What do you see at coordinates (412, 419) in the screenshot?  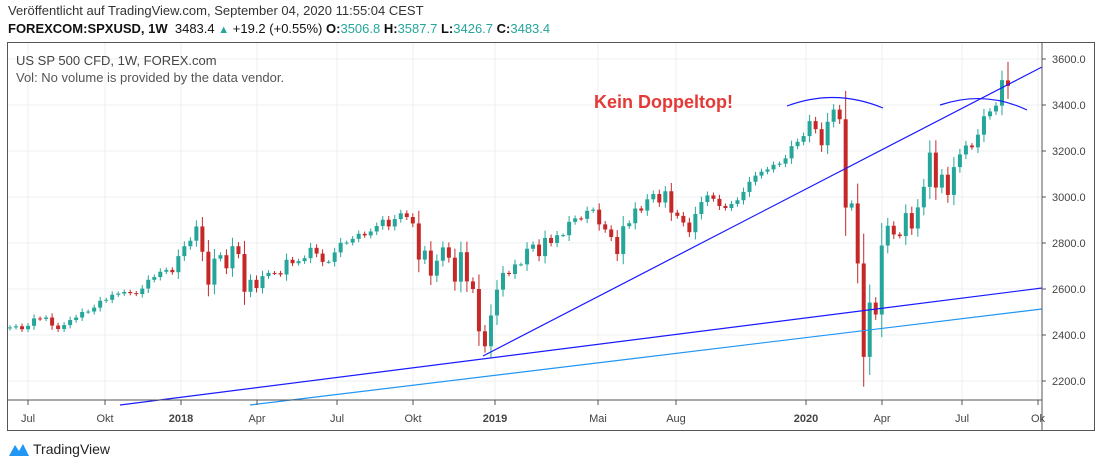 I see `x-tick-label: Okt` at bounding box center [412, 419].